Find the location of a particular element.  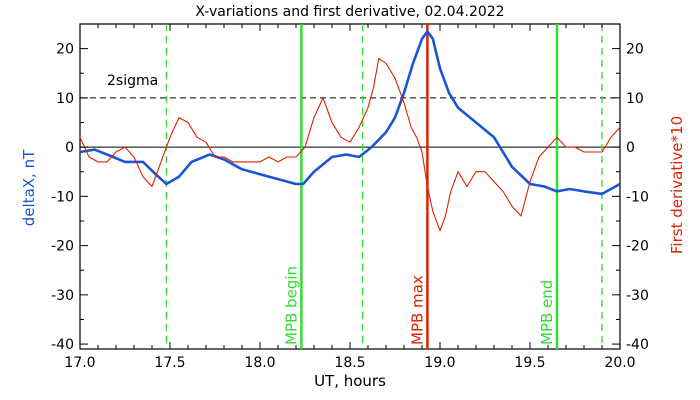

x-tick-label-0: 17.0 is located at coordinates (79, 363).